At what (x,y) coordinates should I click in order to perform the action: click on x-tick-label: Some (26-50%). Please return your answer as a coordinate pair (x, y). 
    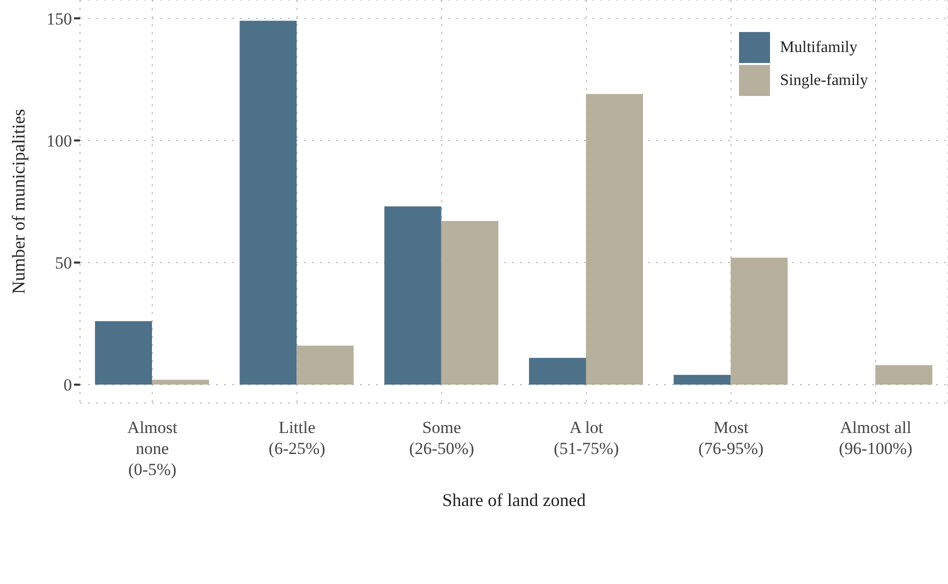
    Looking at the image, I should click on (441, 438).